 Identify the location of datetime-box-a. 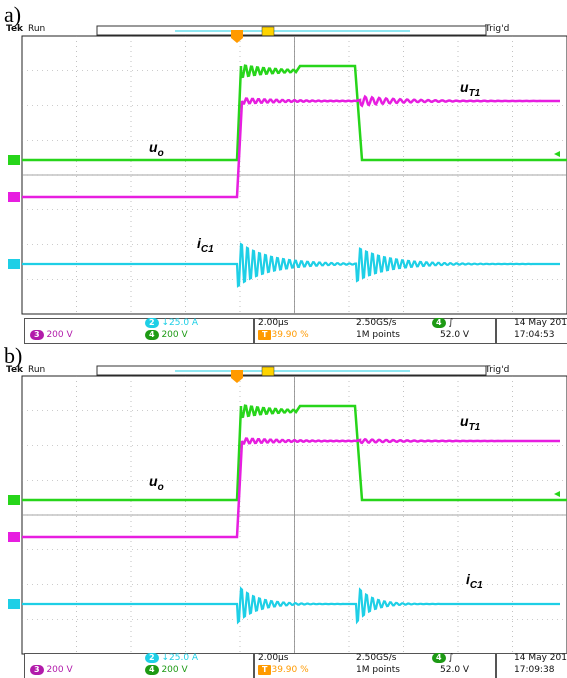
(531, 331).